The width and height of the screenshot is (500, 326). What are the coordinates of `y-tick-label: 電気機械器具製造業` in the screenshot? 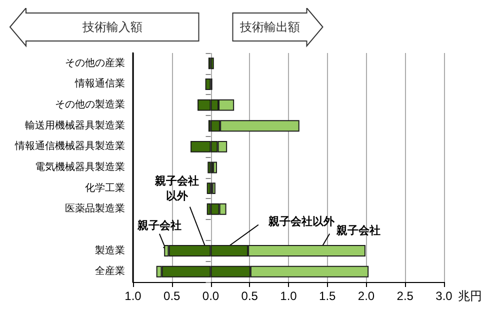 It's located at (80, 167).